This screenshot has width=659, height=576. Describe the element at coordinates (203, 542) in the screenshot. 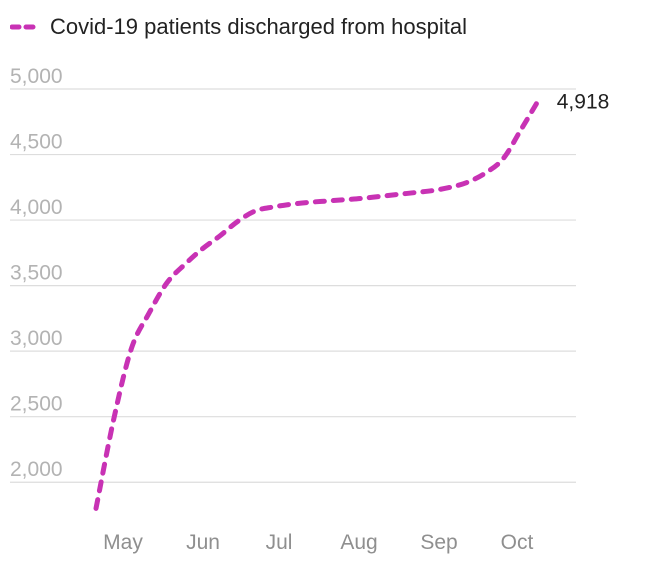

I see `x-tick-label: Jun` at that location.